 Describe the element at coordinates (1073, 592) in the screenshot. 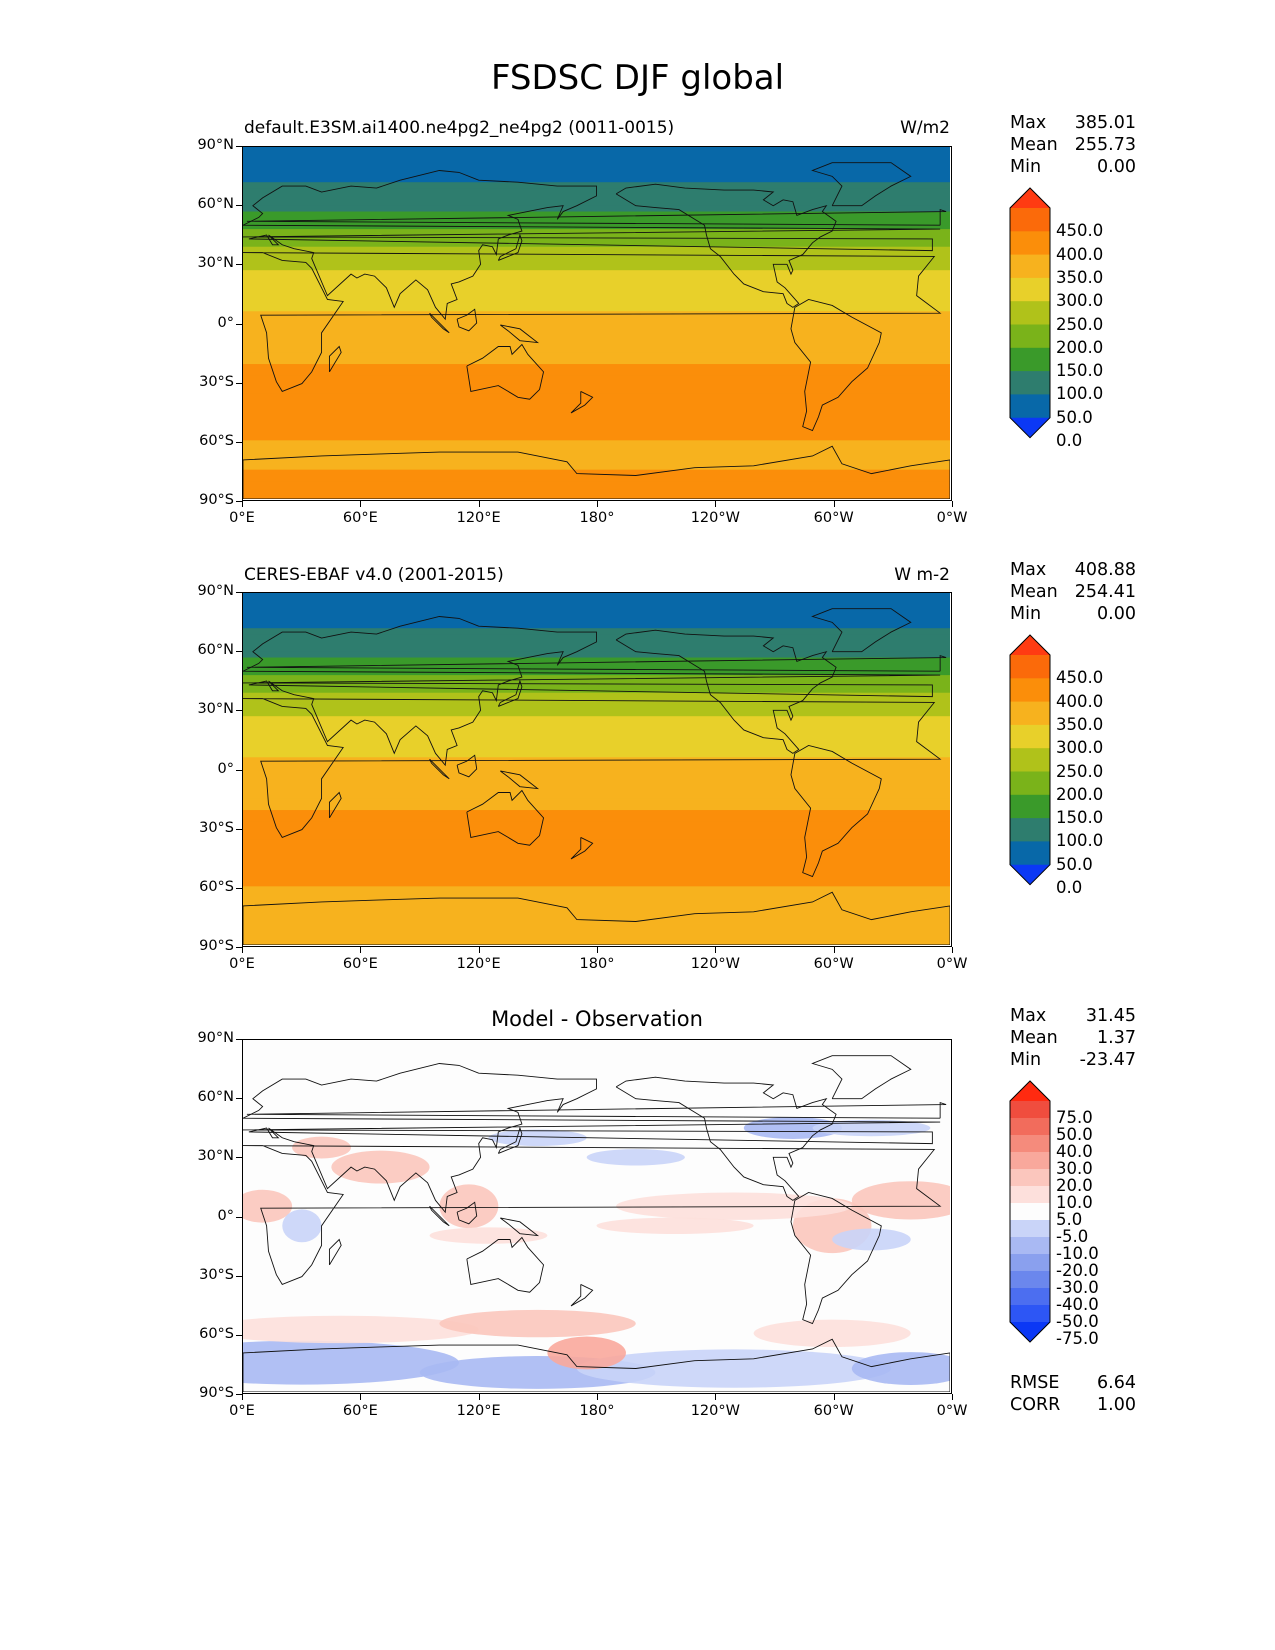

I see `stats-block: Max 408.88 Mean 254.41 Min 0.00` at that location.